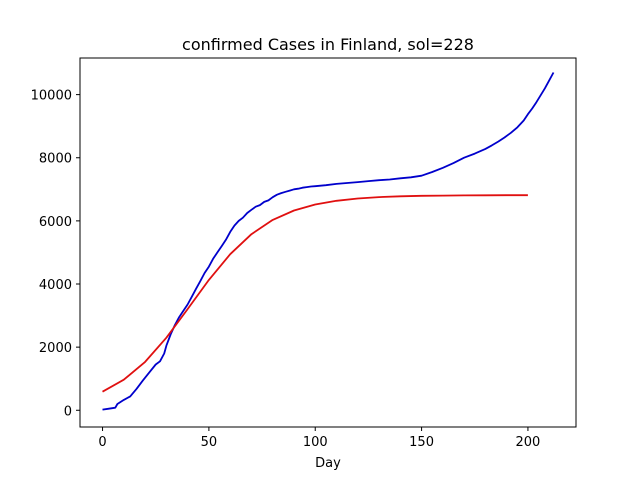 The width and height of the screenshot is (640, 480). I want to click on x-tick-label: 0, so click(102, 442).